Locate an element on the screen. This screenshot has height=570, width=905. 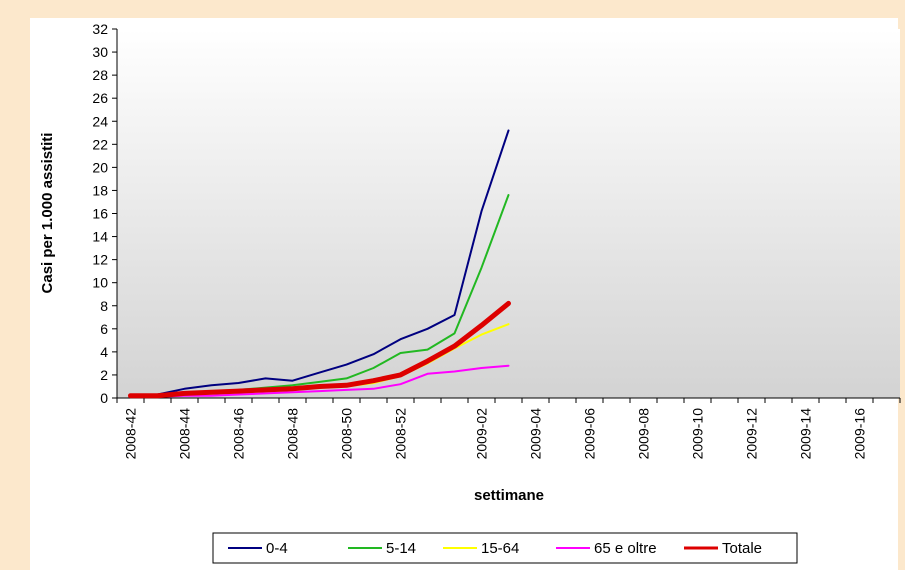
y-tick-label: 14 is located at coordinates (100, 237).